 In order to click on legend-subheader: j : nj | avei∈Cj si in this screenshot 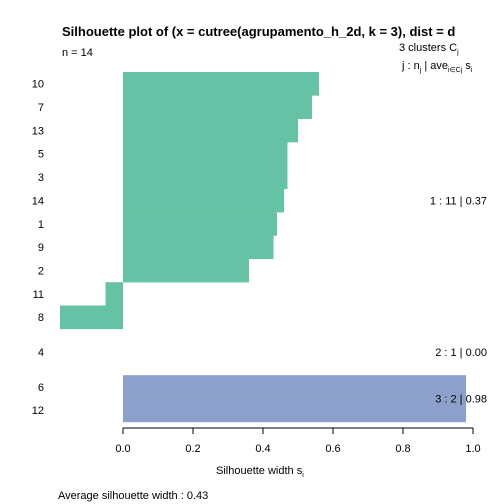, I will do `click(437, 67)`.